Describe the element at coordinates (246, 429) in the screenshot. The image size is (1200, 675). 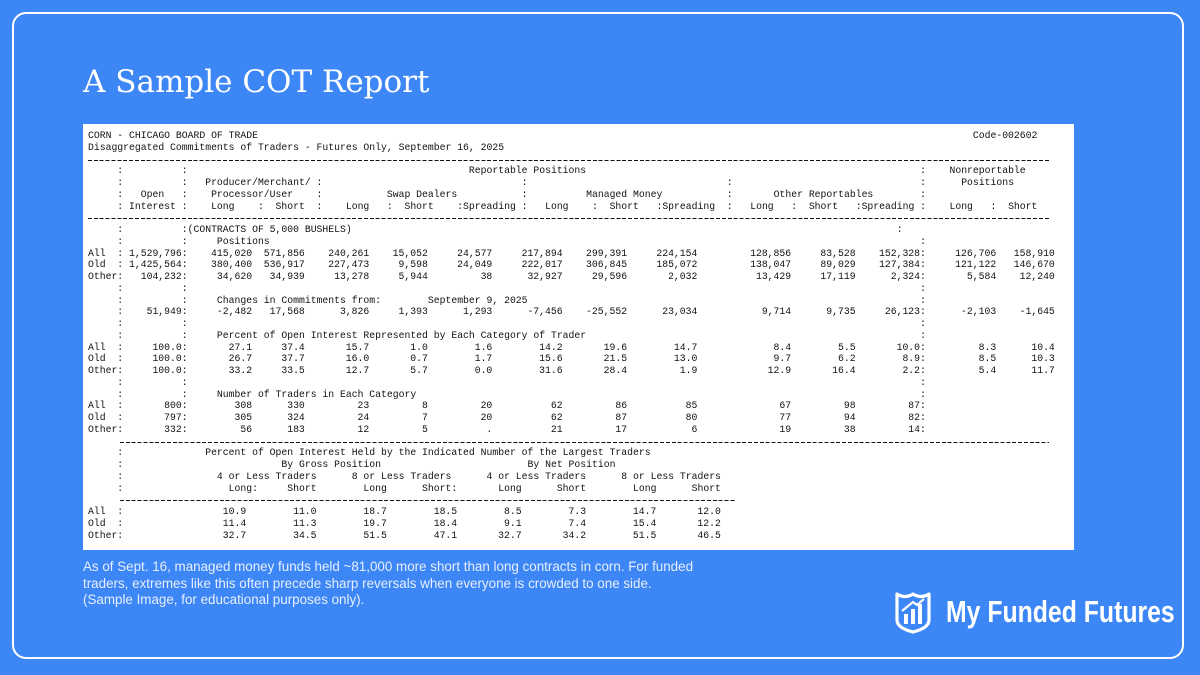
I see `cell: 56` at that location.